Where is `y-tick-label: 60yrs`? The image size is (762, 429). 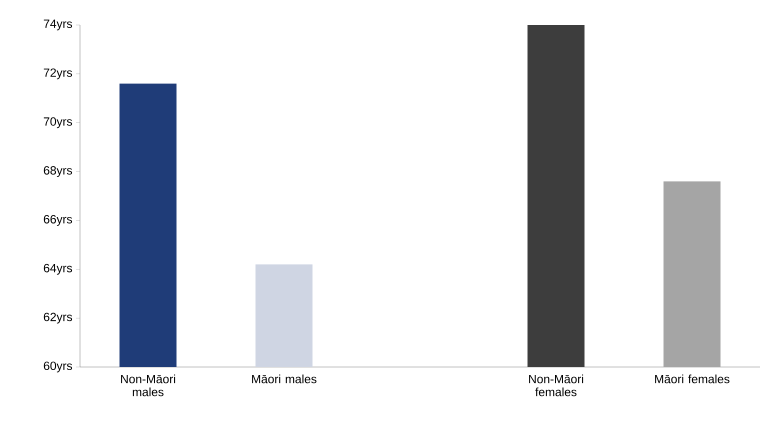 y-tick-label: 60yrs is located at coordinates (58, 367).